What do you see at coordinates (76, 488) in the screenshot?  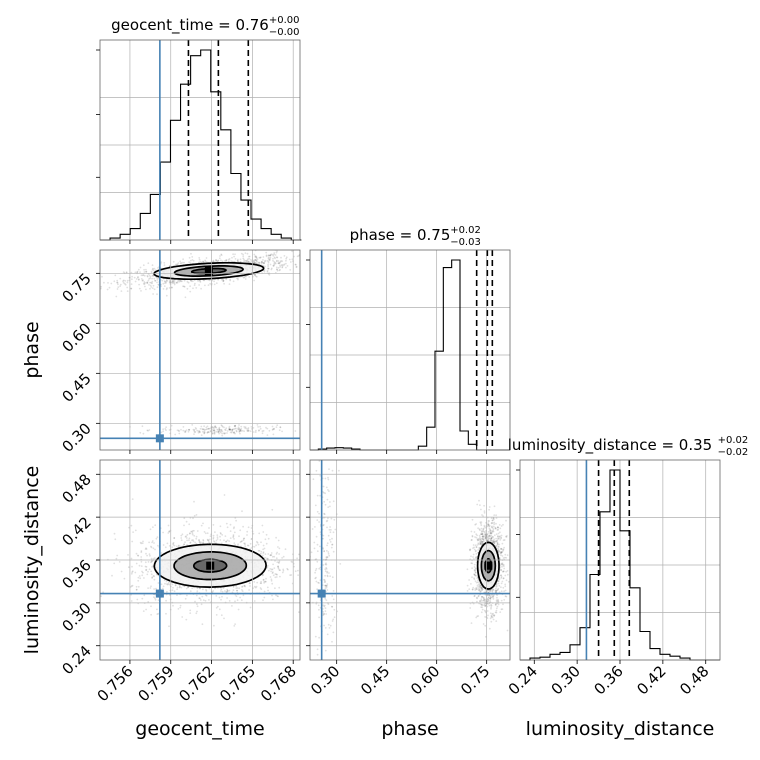 I see `panel-1-ytick-label-4: 0.48` at bounding box center [76, 488].